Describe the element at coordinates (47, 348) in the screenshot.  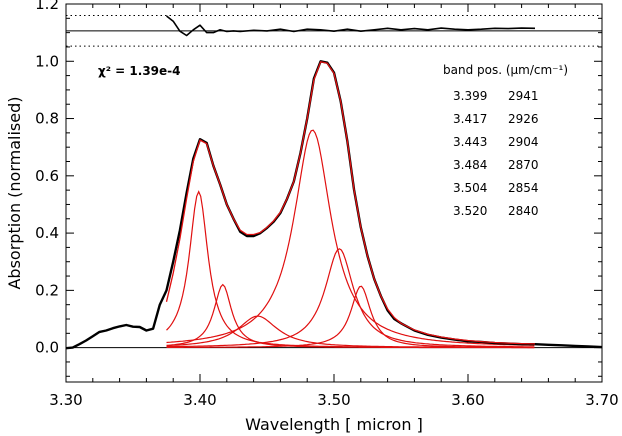
I see `y-tick-label: 0.0` at that location.